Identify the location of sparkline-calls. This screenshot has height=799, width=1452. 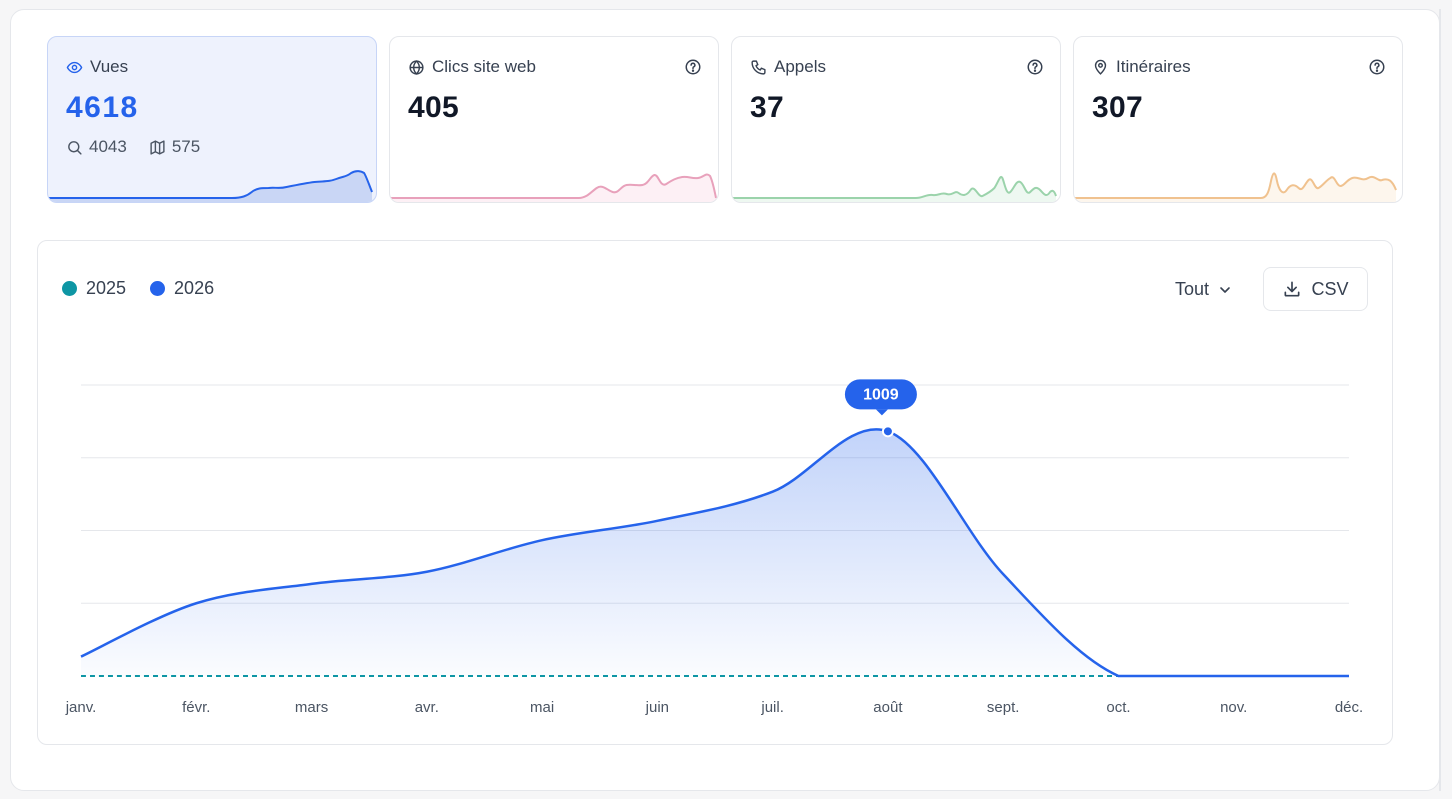
(894, 189).